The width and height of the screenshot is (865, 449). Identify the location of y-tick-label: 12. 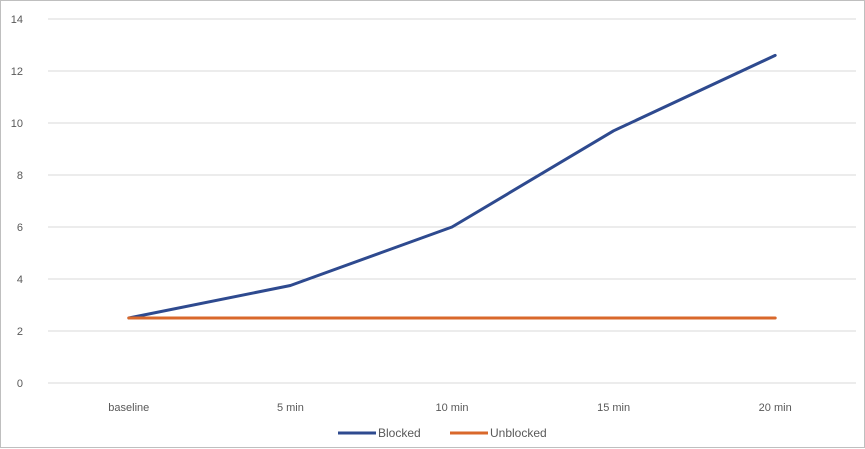
(17, 72).